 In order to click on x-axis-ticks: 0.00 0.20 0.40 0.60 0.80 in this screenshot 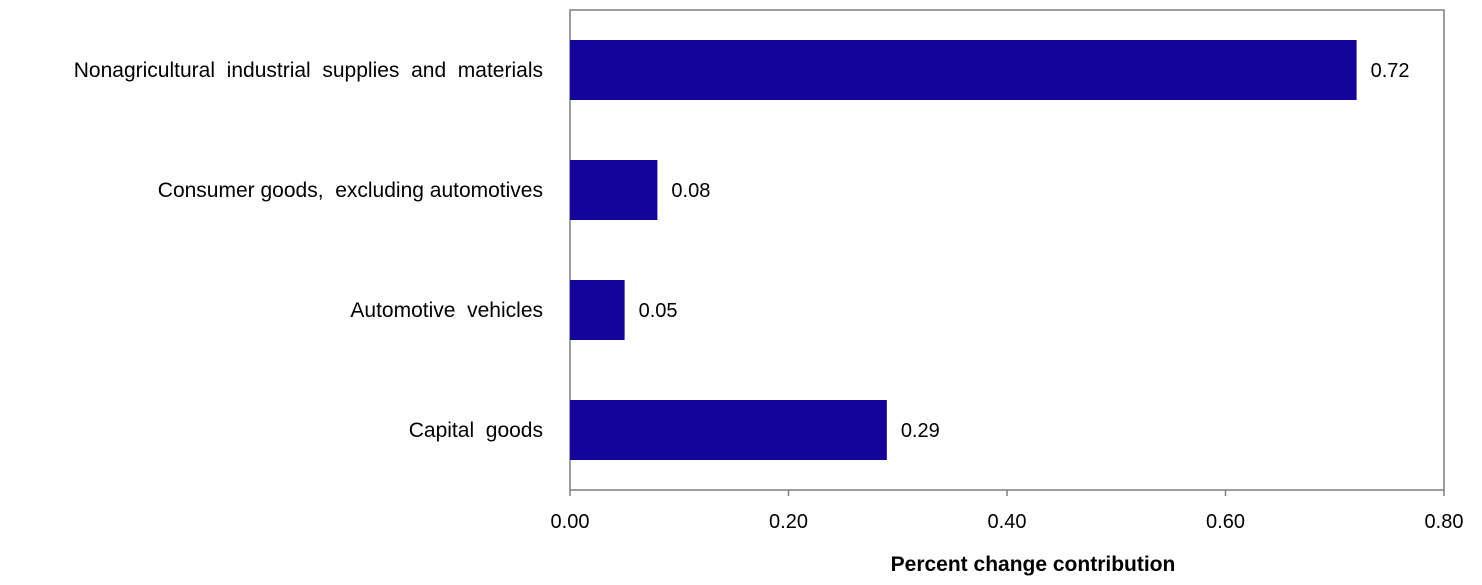, I will do `click(1007, 511)`.